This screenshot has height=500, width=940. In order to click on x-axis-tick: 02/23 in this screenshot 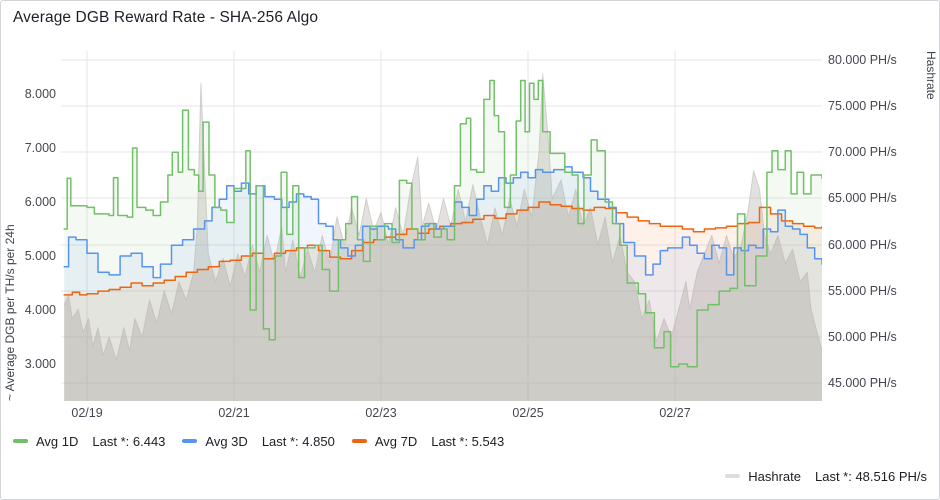, I will do `click(381, 413)`.